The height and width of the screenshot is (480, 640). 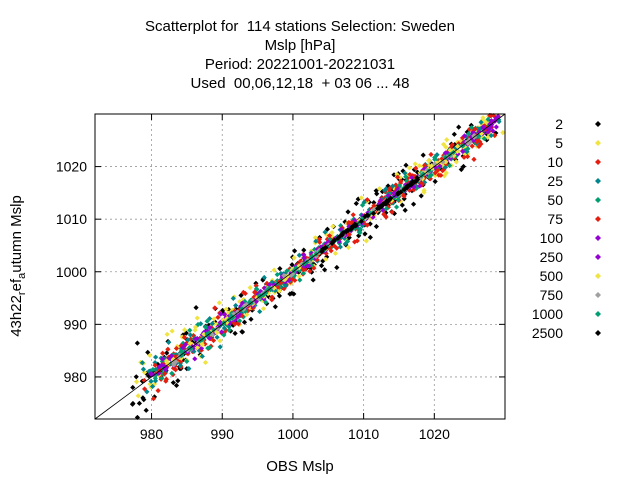 What do you see at coordinates (71, 167) in the screenshot?
I see `y-tick-label: 1020` at bounding box center [71, 167].